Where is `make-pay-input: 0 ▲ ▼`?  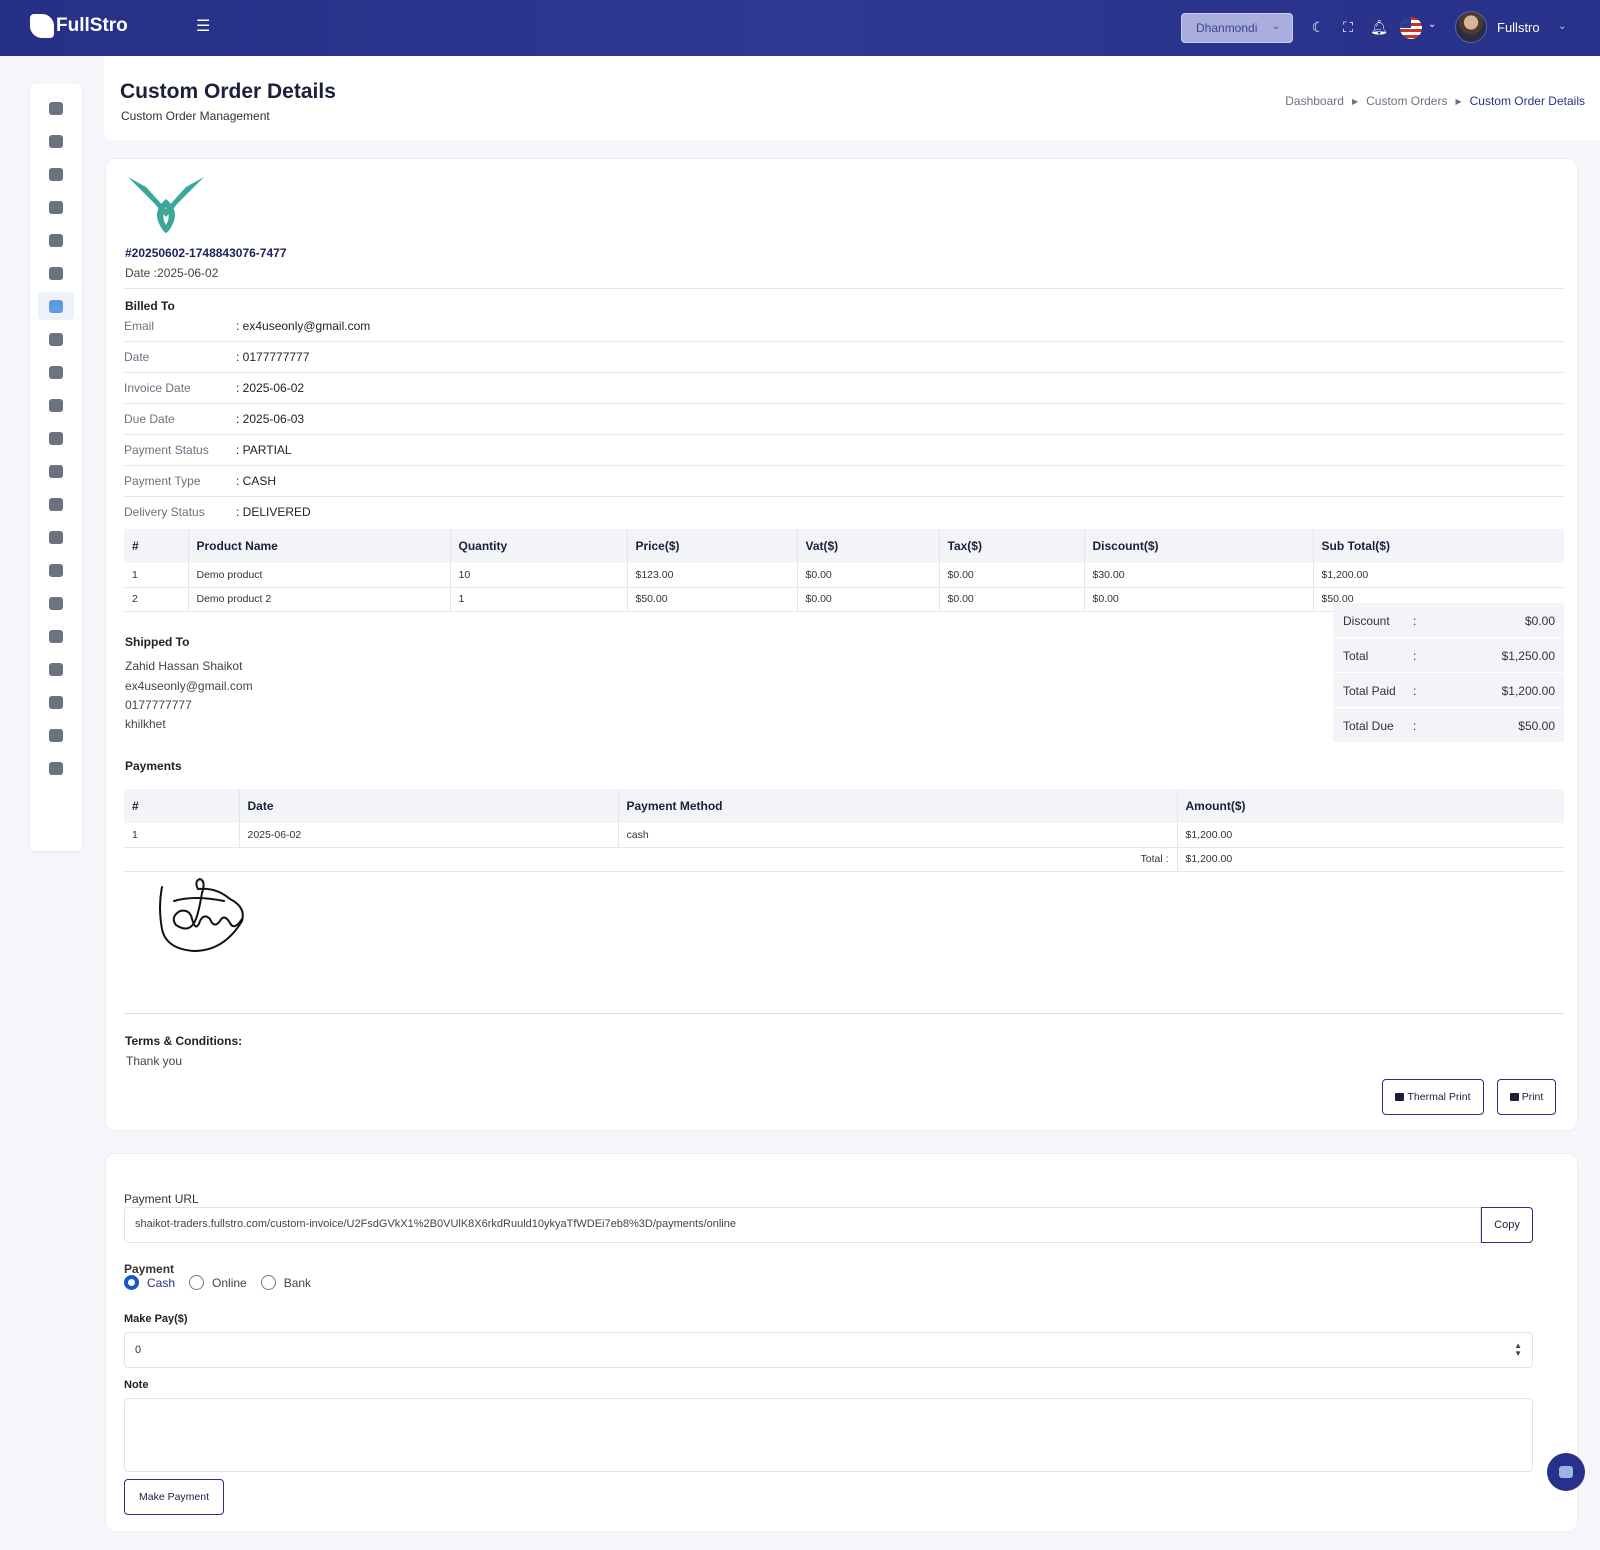 make-pay-input: 0 ▲ ▼ is located at coordinates (828, 1350).